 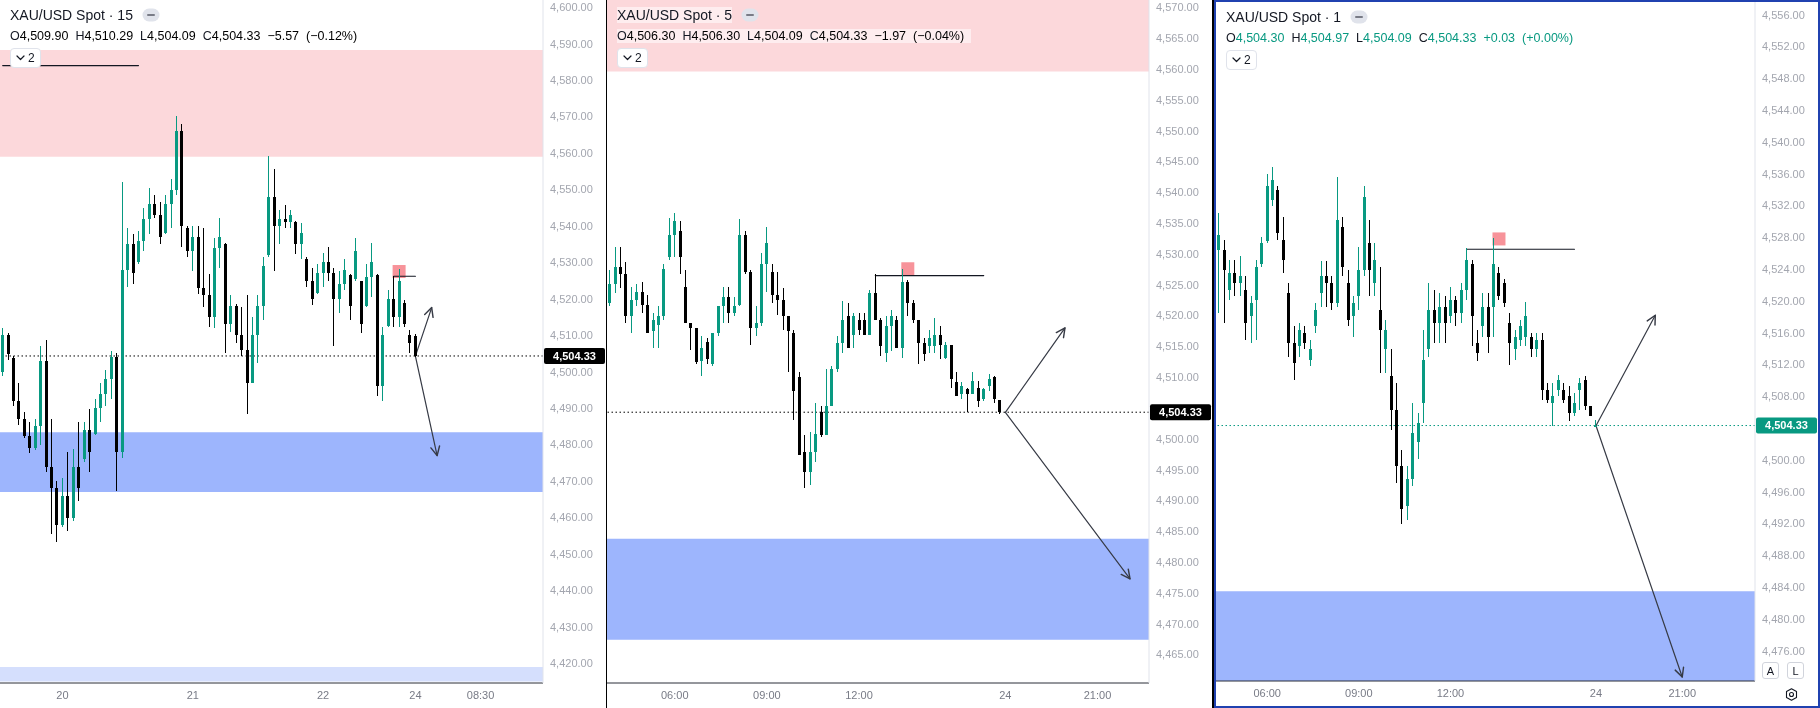 What do you see at coordinates (571, 590) in the screenshot?
I see `y-tick-label: 4,440.00` at bounding box center [571, 590].